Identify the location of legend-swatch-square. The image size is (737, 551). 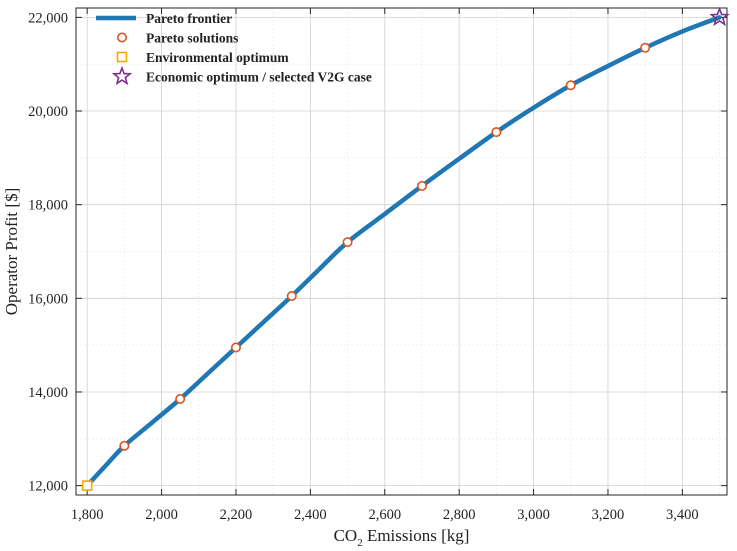
(122, 57).